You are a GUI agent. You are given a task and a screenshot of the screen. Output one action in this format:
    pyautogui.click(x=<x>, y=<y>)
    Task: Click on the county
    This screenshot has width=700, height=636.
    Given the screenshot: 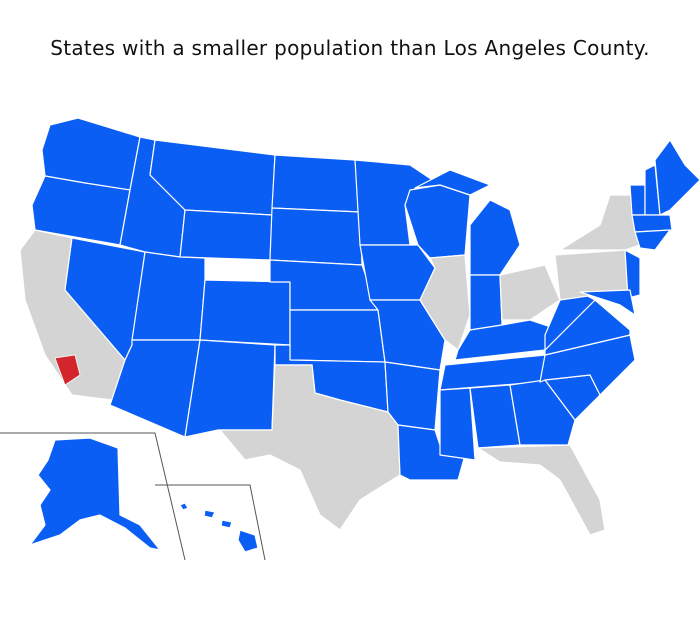 What is the action you would take?
    pyautogui.click(x=67, y=370)
    